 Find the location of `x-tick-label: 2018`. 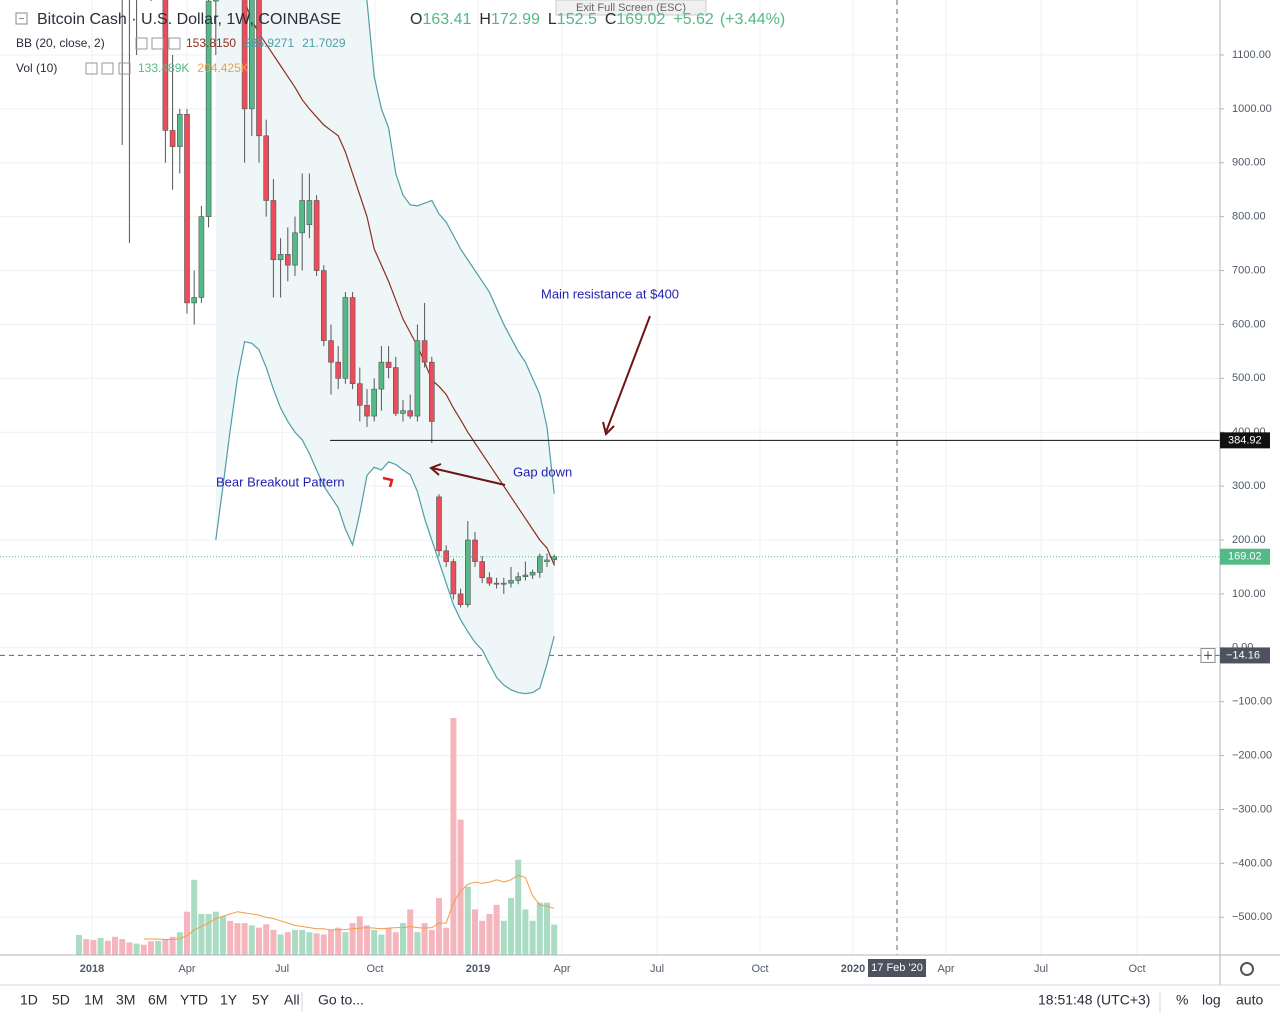

x-tick-label: 2018 is located at coordinates (92, 969).